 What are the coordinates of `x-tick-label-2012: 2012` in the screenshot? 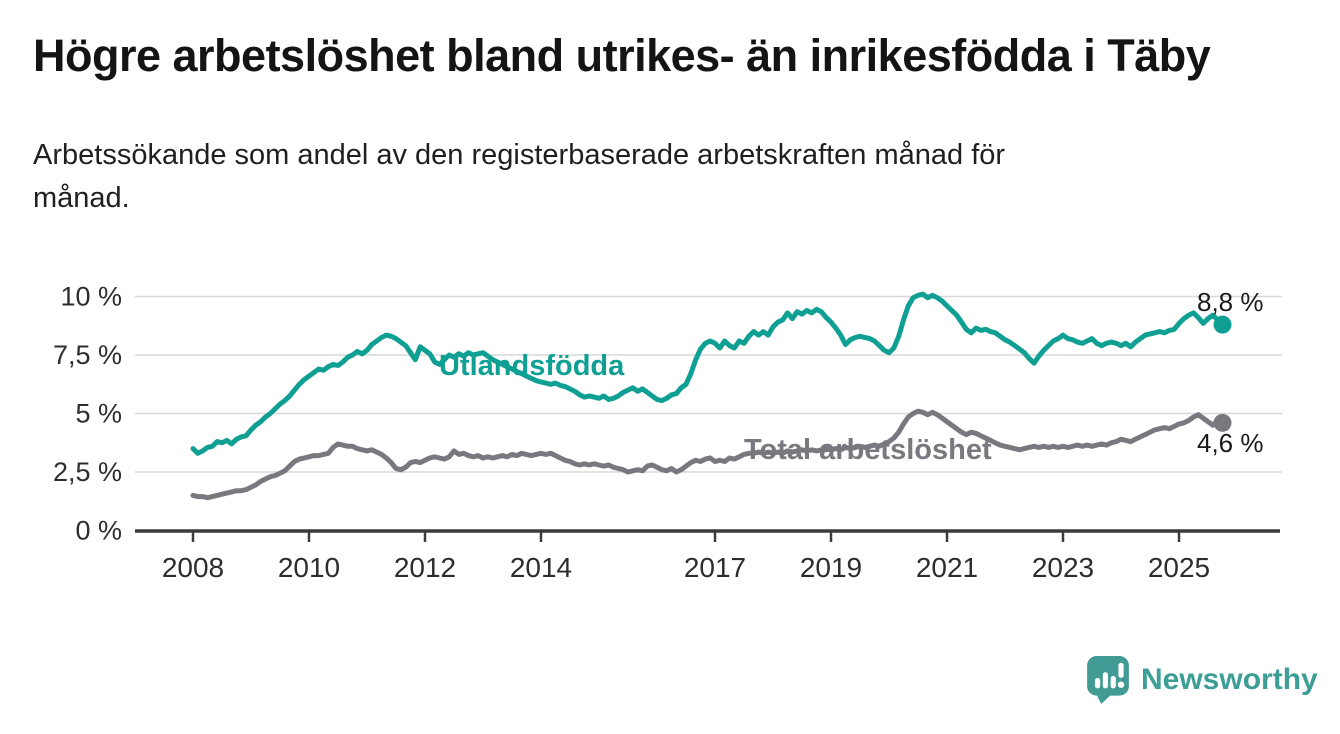 It's located at (425, 567).